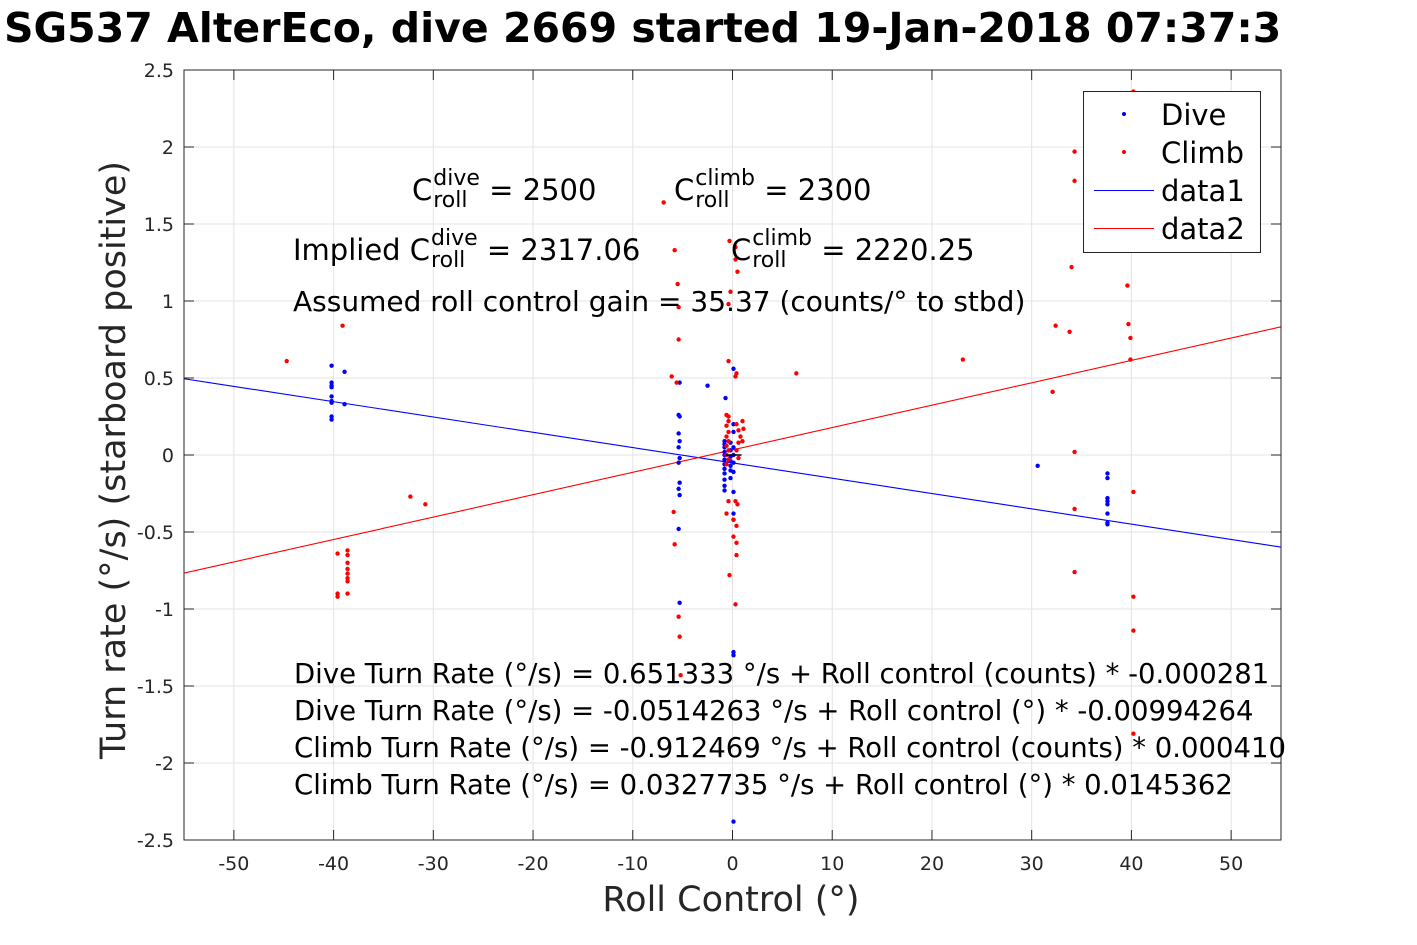 This screenshot has width=1417, height=945. Describe the element at coordinates (1231, 864) in the screenshot. I see `x-tick-label: 50` at that location.